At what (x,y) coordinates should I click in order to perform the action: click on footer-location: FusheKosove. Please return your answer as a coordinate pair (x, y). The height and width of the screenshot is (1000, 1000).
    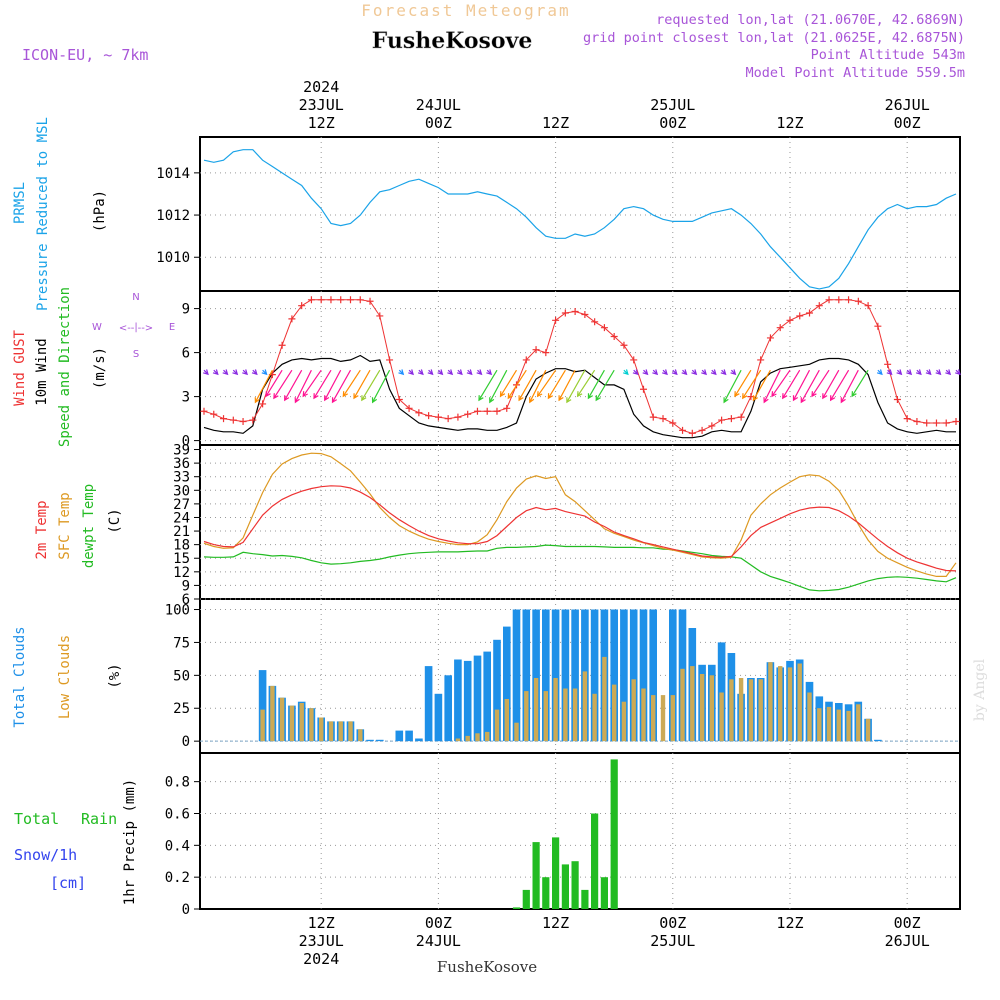
    Looking at the image, I should click on (487, 967).